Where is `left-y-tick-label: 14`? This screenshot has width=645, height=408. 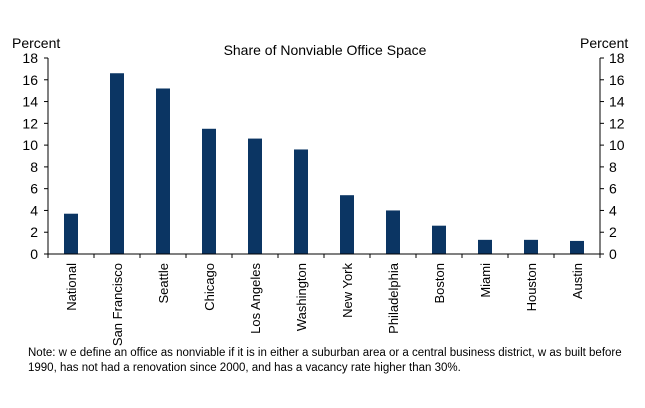
left-y-tick-label: 14 is located at coordinates (30, 102).